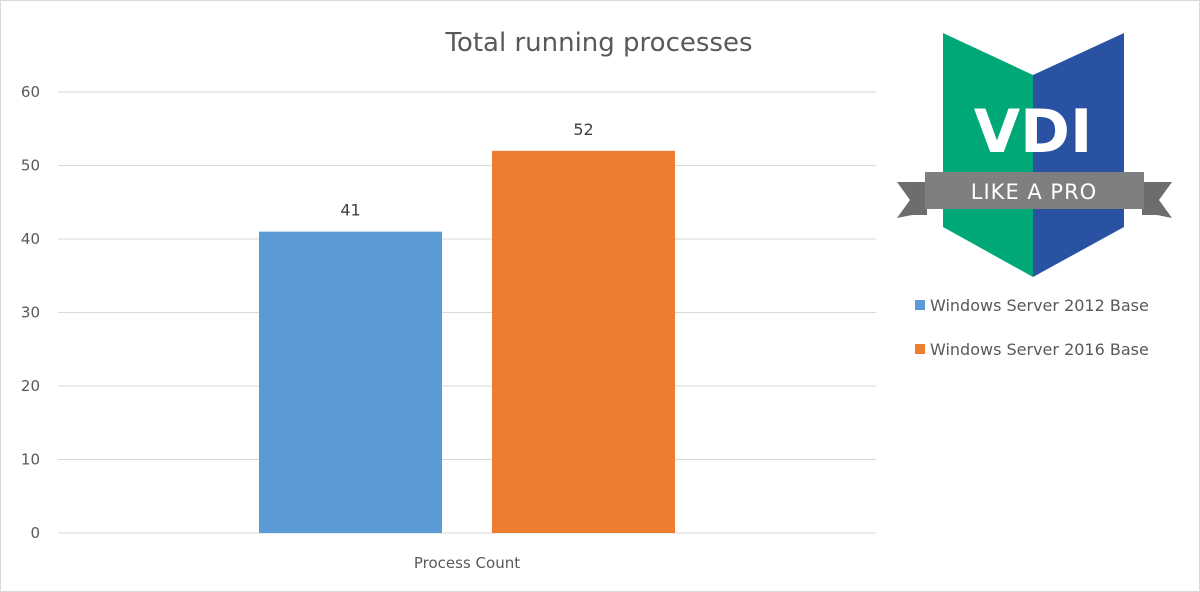  What do you see at coordinates (912, 200) in the screenshot?
I see `logo-ribbon-left-tail` at bounding box center [912, 200].